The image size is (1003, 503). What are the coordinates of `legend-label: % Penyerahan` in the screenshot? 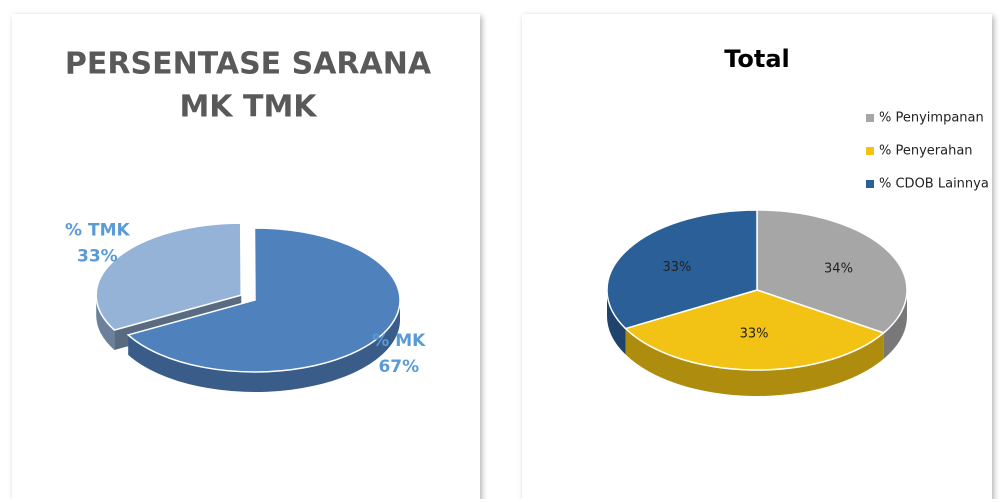 It's located at (926, 151).